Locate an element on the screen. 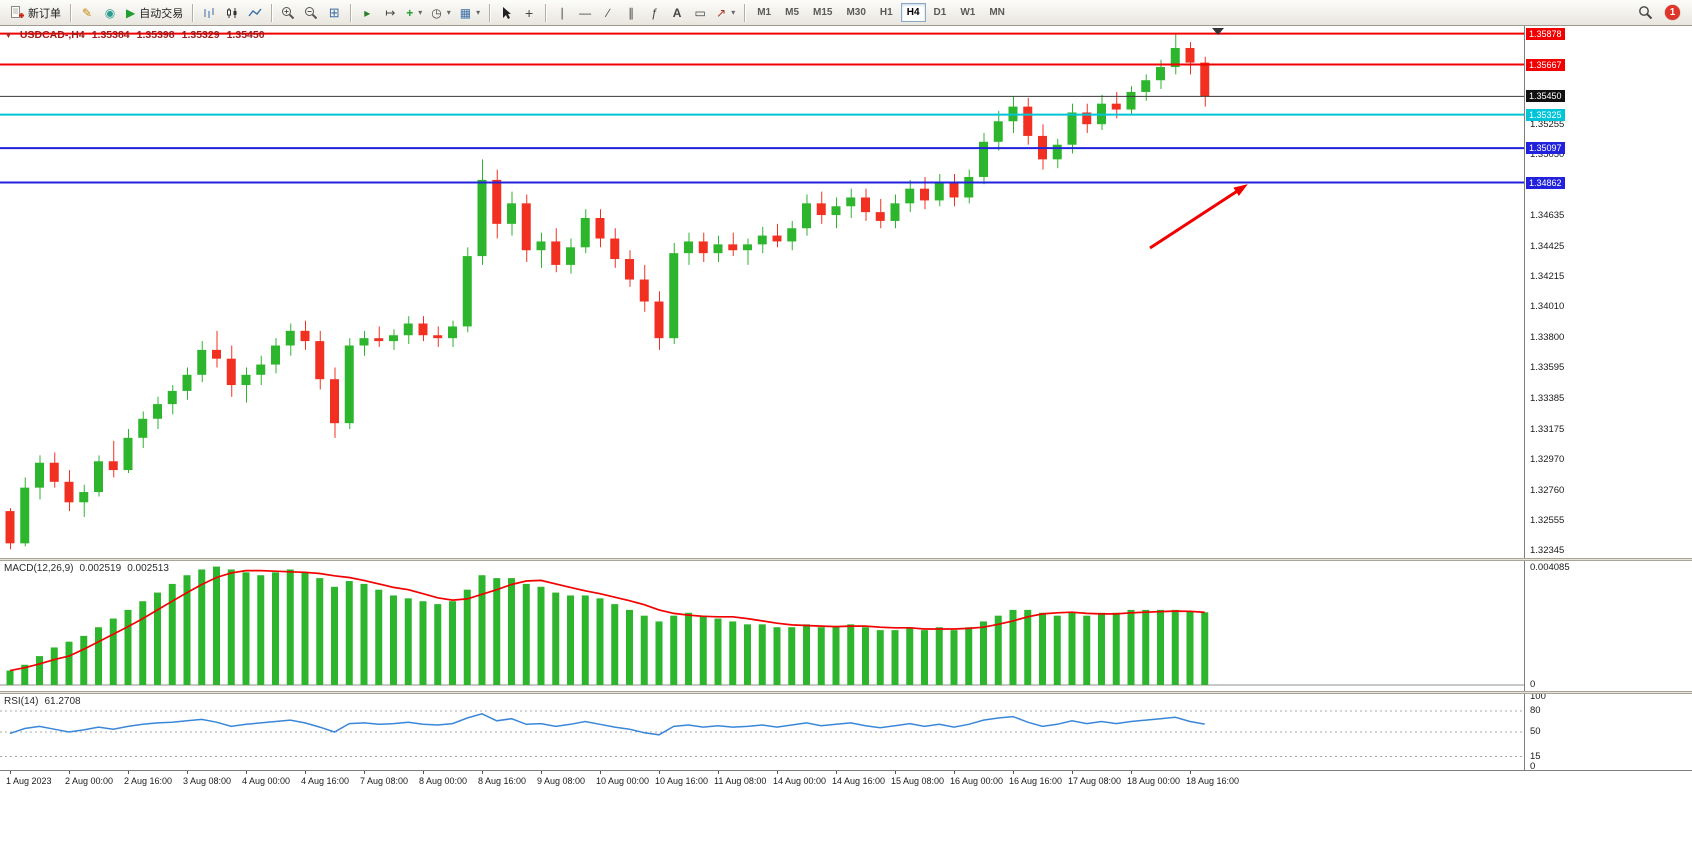 The width and height of the screenshot is (1692, 855). chart-shift-icon: ↦ is located at coordinates (390, 12).